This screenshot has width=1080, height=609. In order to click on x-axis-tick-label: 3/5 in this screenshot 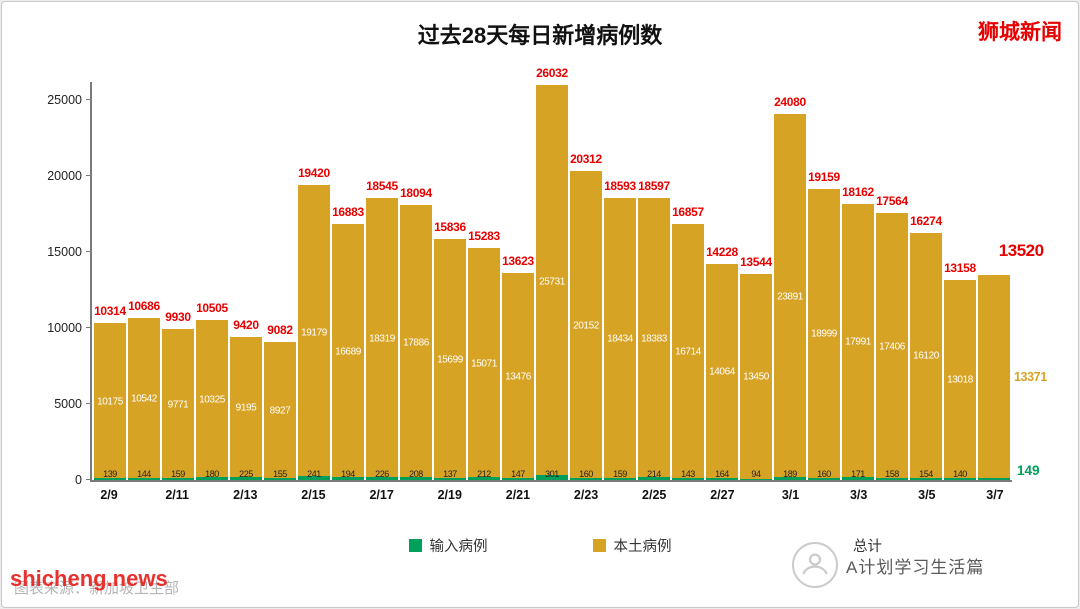, I will do `click(927, 495)`.